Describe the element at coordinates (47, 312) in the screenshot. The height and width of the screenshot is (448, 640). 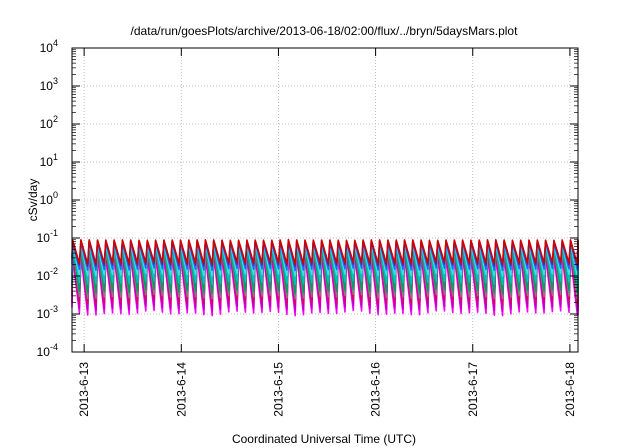
I see `y-tick-label: 10⁻³` at that location.